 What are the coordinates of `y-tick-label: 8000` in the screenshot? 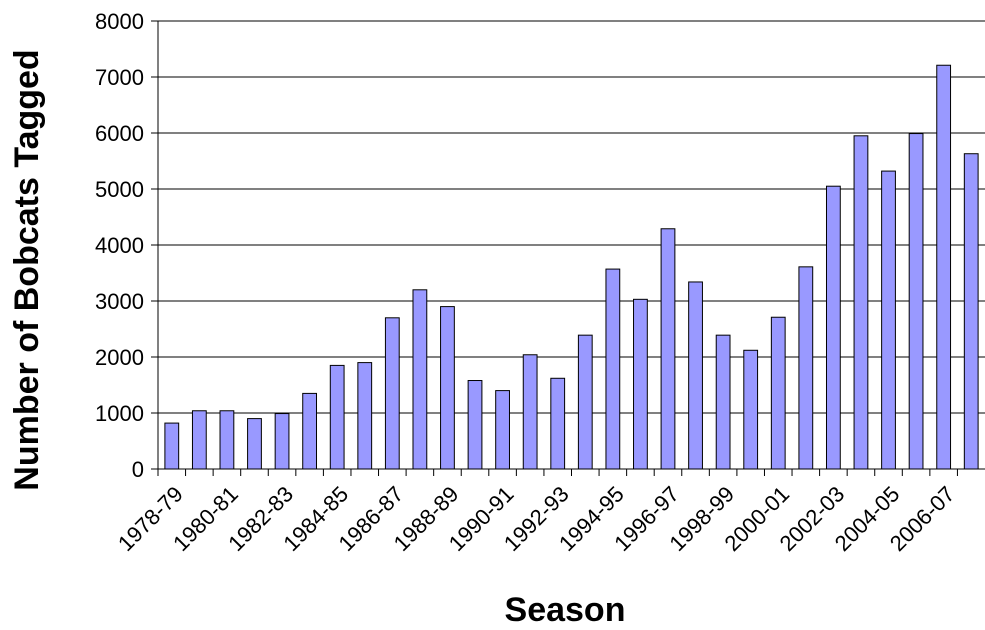 It's located at (119, 21).